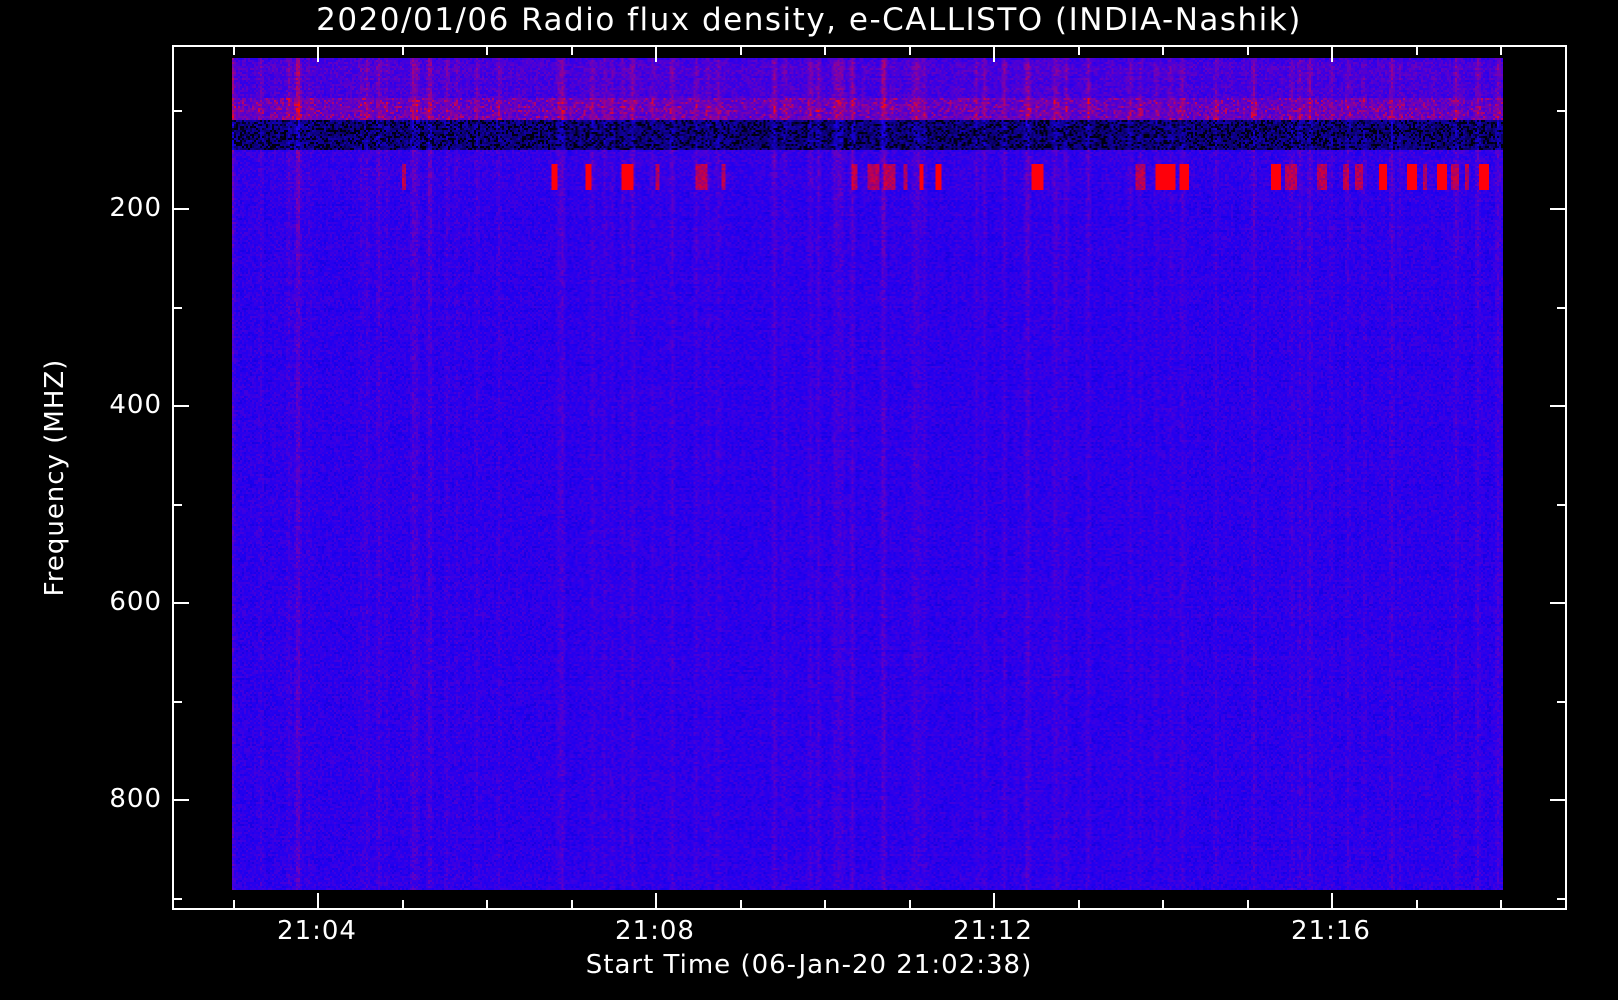 This screenshot has height=1000, width=1618. What do you see at coordinates (993, 931) in the screenshot?
I see `x-tick-label: 21:12` at bounding box center [993, 931].